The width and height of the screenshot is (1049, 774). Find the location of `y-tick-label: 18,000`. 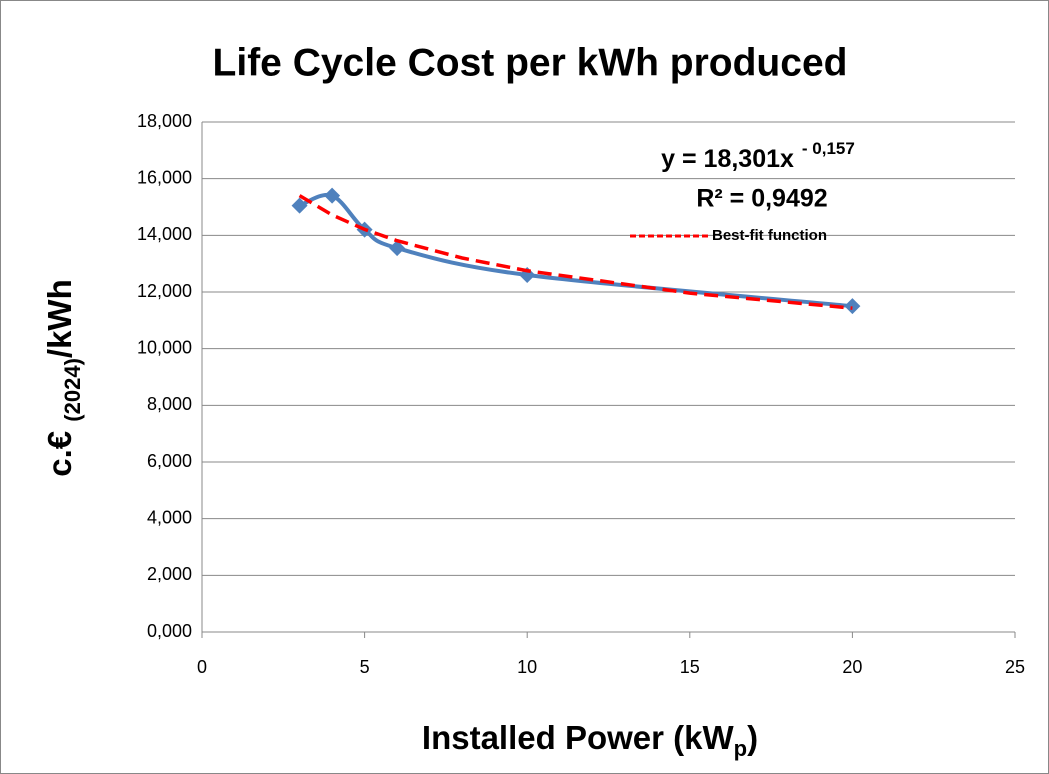

y-tick-label: 18,000 is located at coordinates (164, 121).